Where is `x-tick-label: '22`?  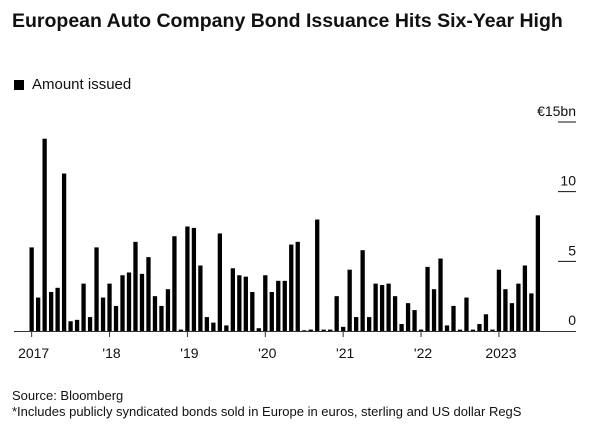 x-tick-label: '22 is located at coordinates (423, 353).